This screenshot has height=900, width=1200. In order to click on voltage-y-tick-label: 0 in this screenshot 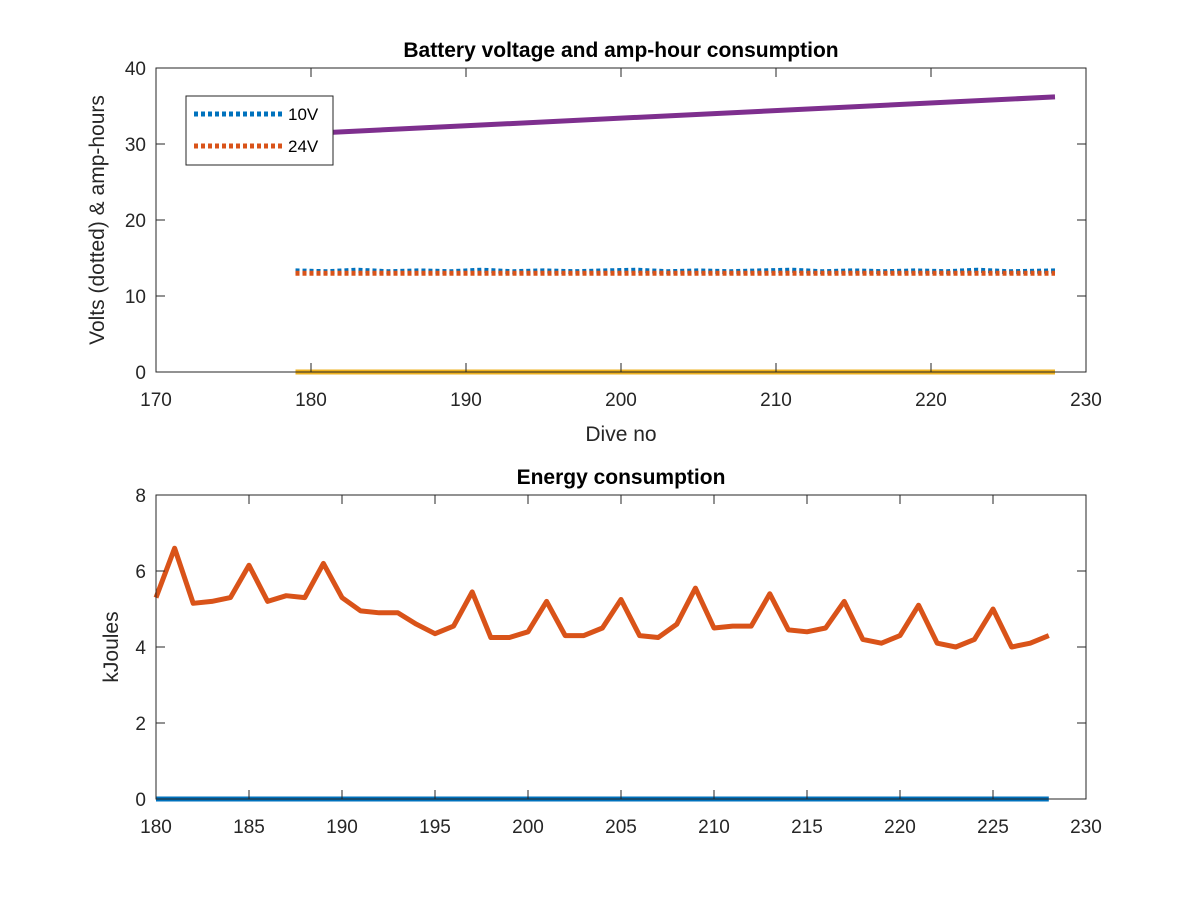, I will do `click(140, 373)`.